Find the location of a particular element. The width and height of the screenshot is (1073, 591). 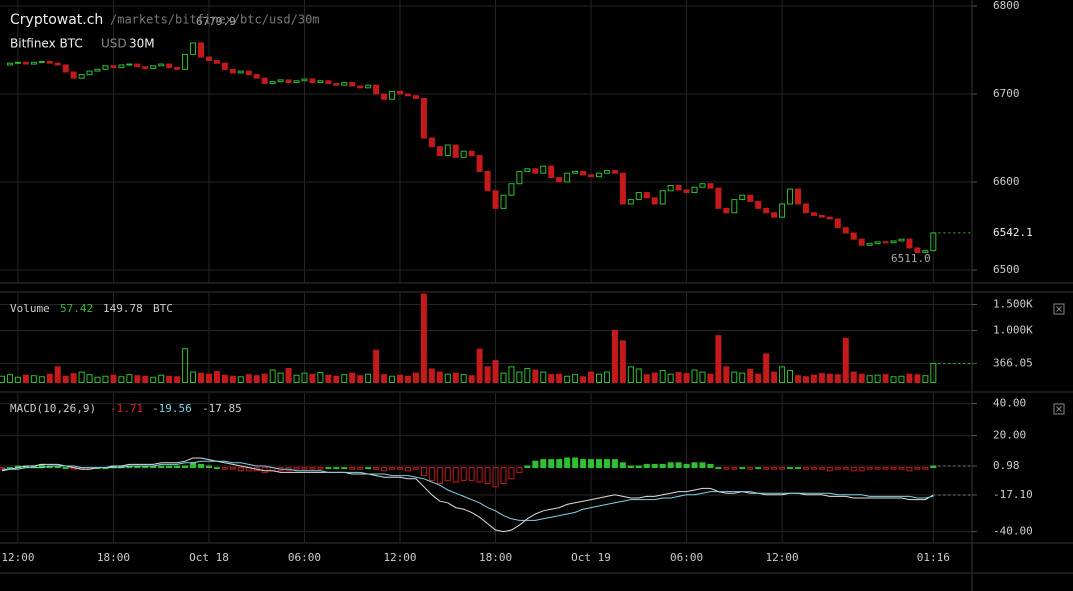

volume-readout: 149.78 is located at coordinates (123, 308).